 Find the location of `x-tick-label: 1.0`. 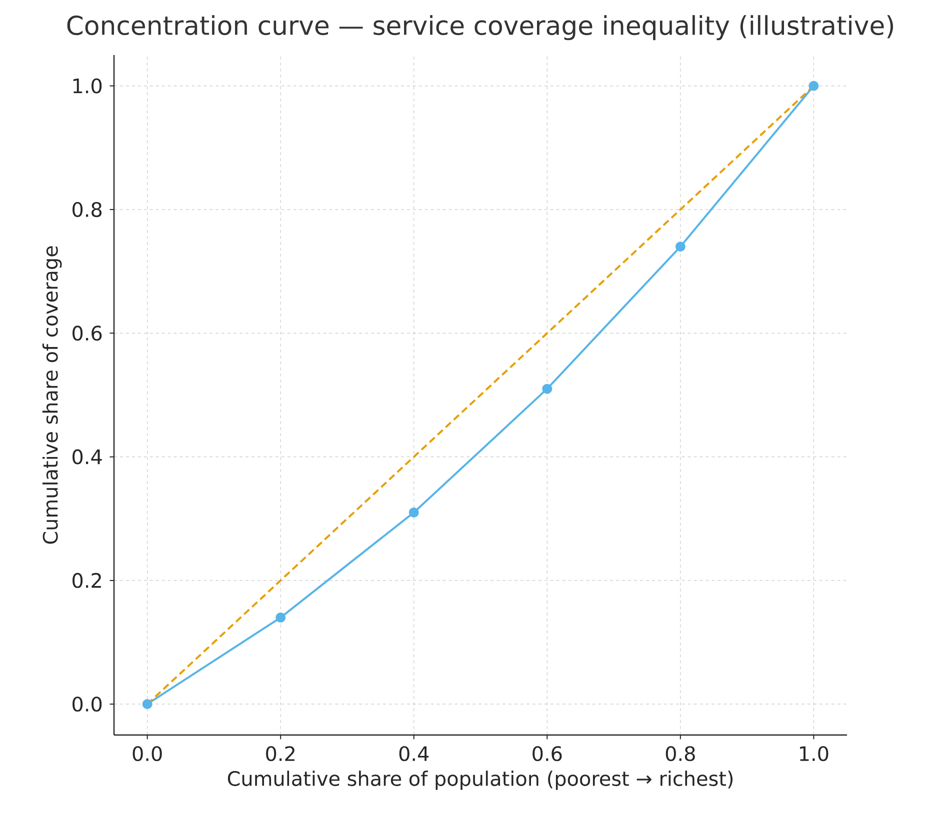

x-tick-label: 1.0 is located at coordinates (814, 754).